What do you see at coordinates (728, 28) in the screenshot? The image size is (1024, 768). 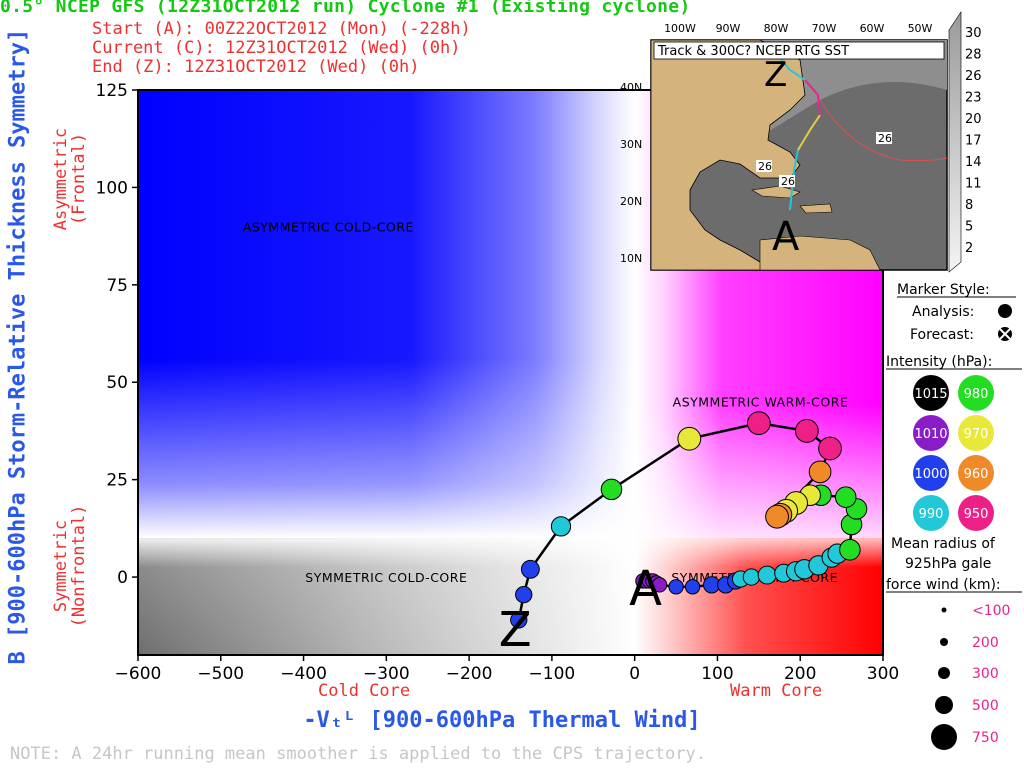 I see `inset-lon-label: 90W` at bounding box center [728, 28].